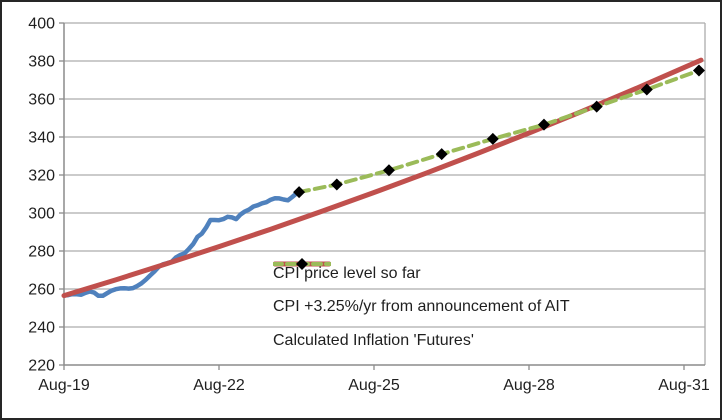  I want to click on x-tick-label: Aug-25, so click(374, 385).